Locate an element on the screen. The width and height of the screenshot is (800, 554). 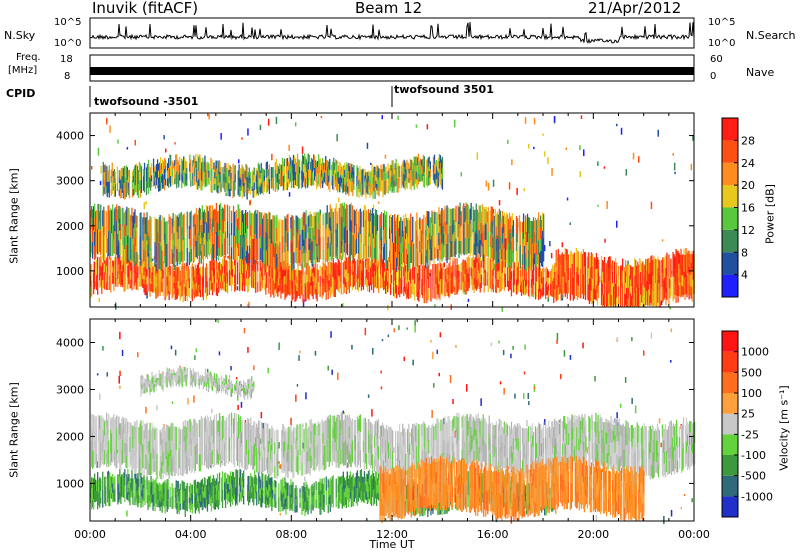
y-tick-label: 3000 is located at coordinates (70, 181).